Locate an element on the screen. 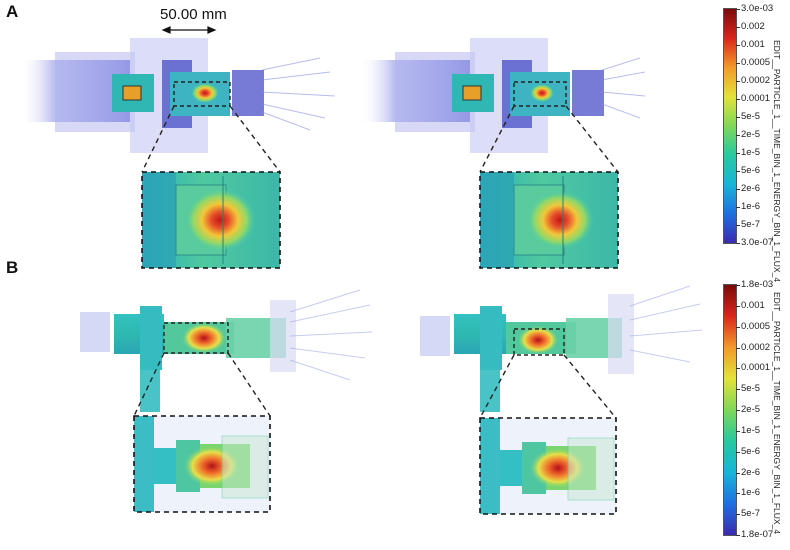 This screenshot has width=790, height=550. scale-bar-arrow is located at coordinates (189, 30).